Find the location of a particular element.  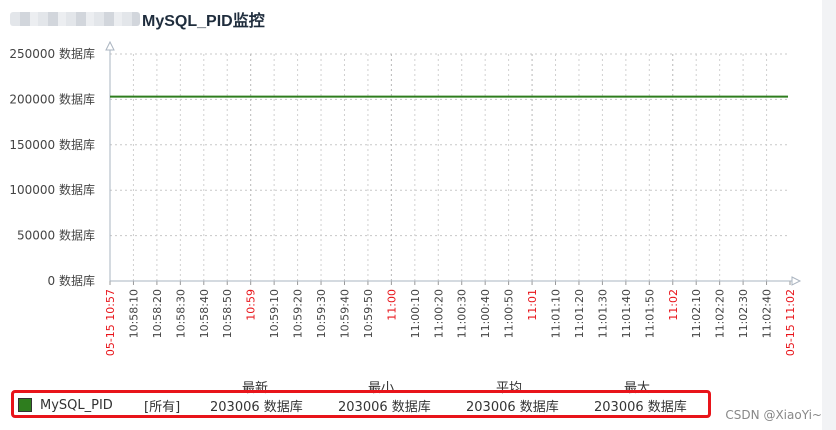

x-tick-label: 10:58:30 is located at coordinates (180, 313).